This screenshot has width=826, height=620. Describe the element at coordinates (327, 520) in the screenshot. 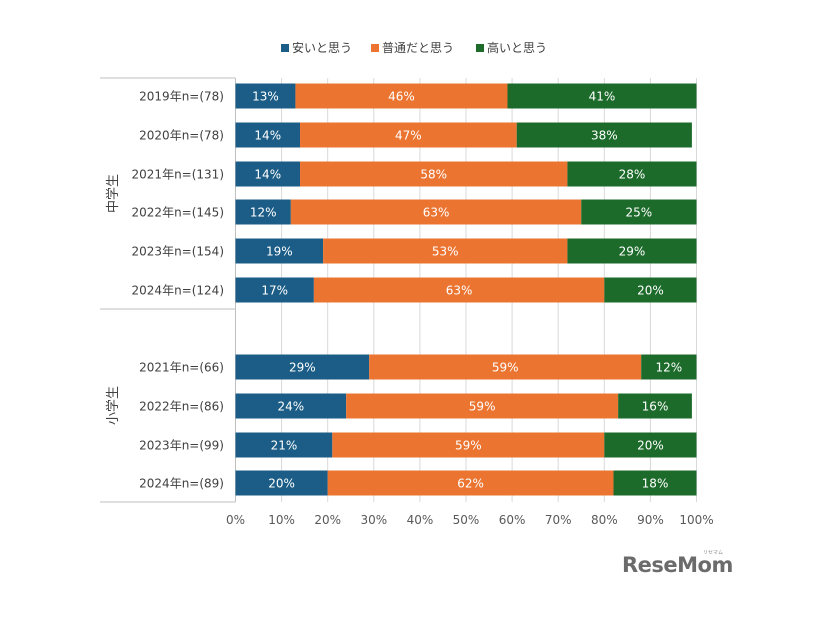

I see `x-tick-label: 20%` at that location.